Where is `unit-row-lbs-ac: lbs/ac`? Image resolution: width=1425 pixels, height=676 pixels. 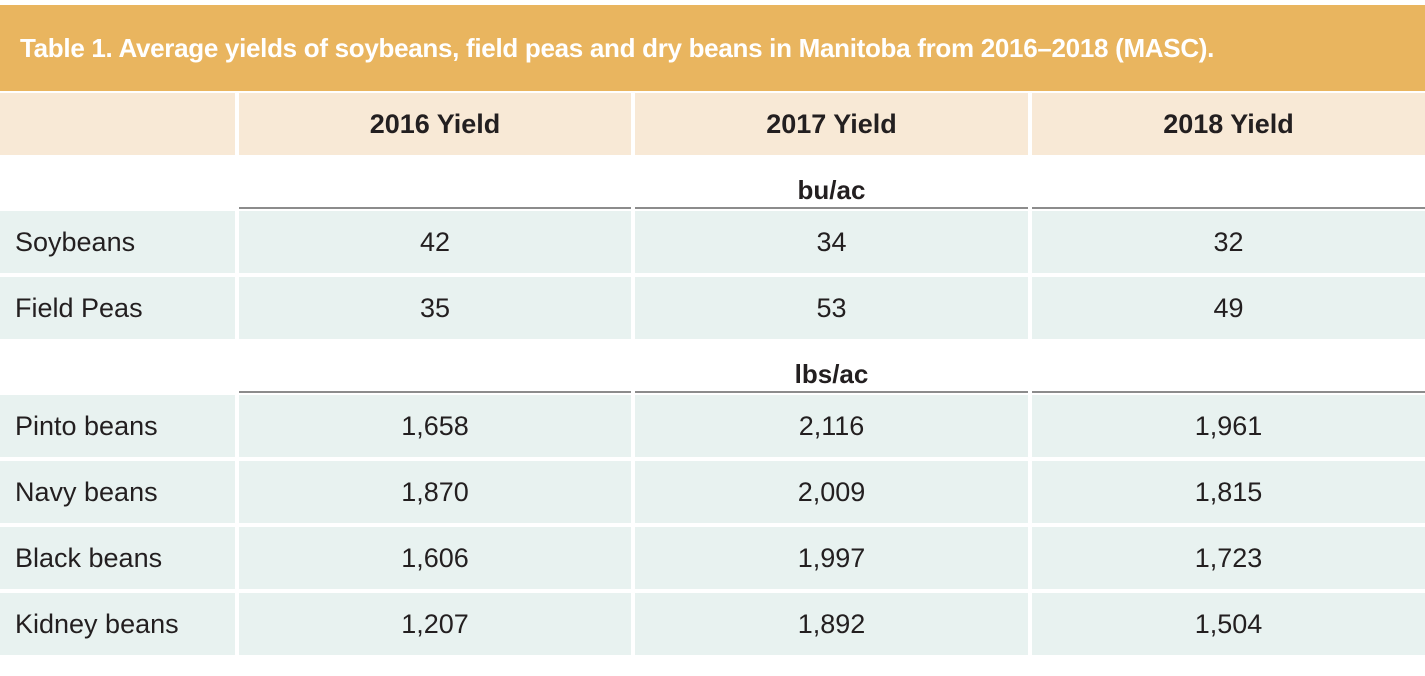
unit-row-lbs-ac: lbs/ac is located at coordinates (712, 366).